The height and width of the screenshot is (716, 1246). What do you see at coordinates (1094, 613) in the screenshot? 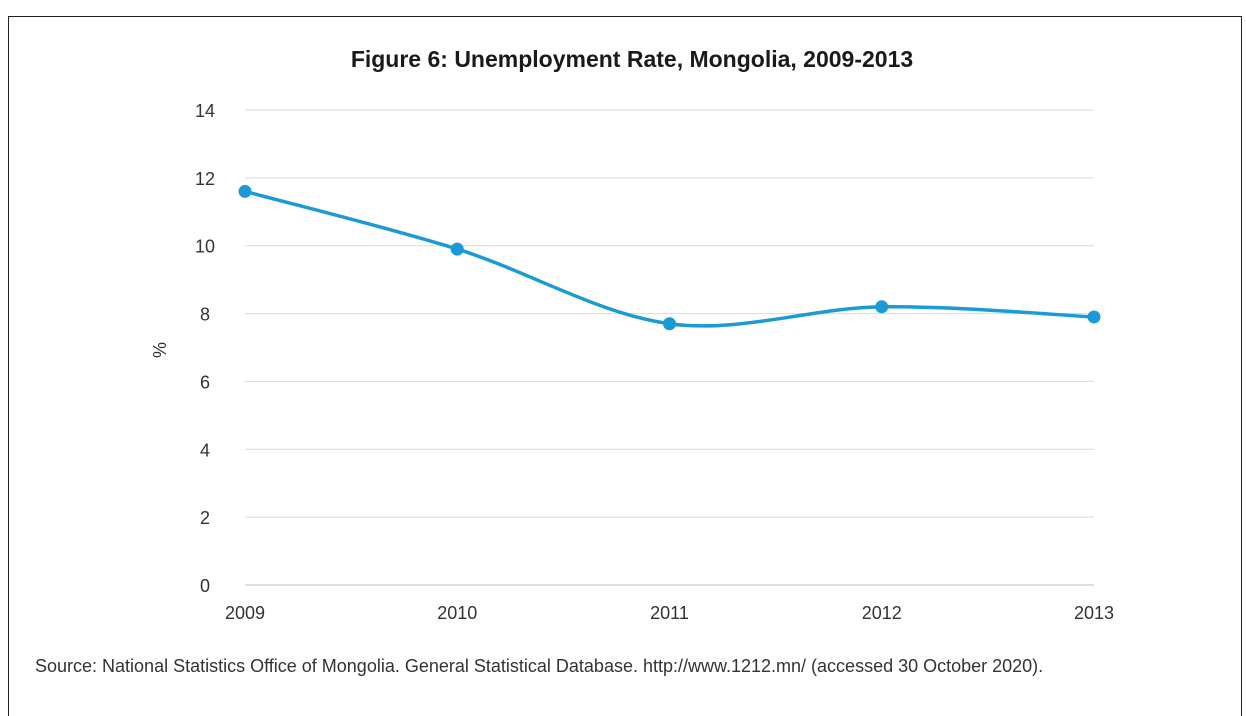
I see `x-tick-label: 2013` at bounding box center [1094, 613].